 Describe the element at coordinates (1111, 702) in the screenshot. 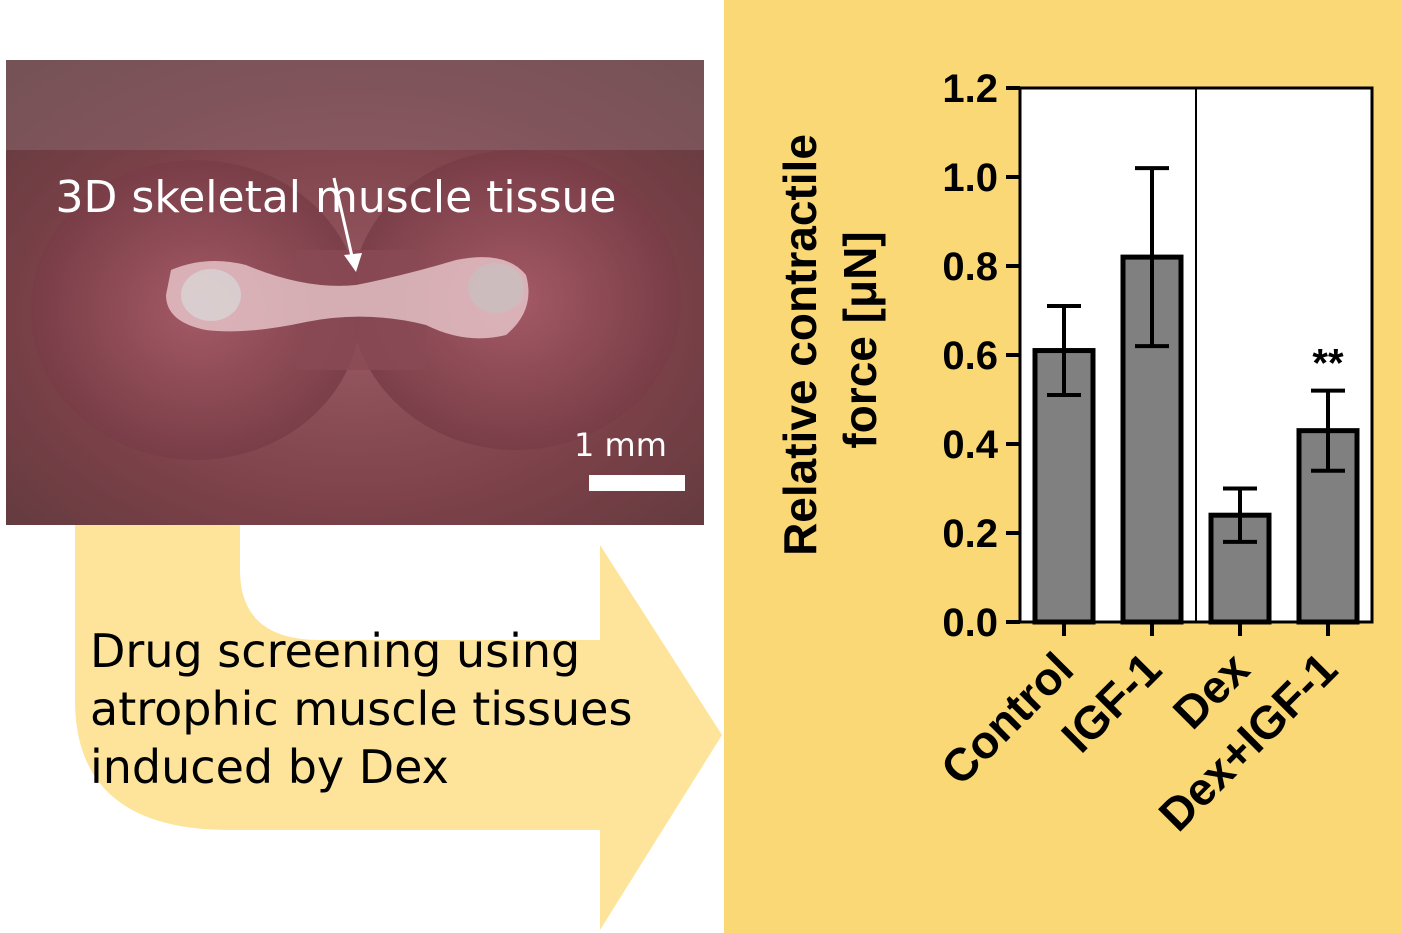

I see `x-category-label: IGF-1` at that location.